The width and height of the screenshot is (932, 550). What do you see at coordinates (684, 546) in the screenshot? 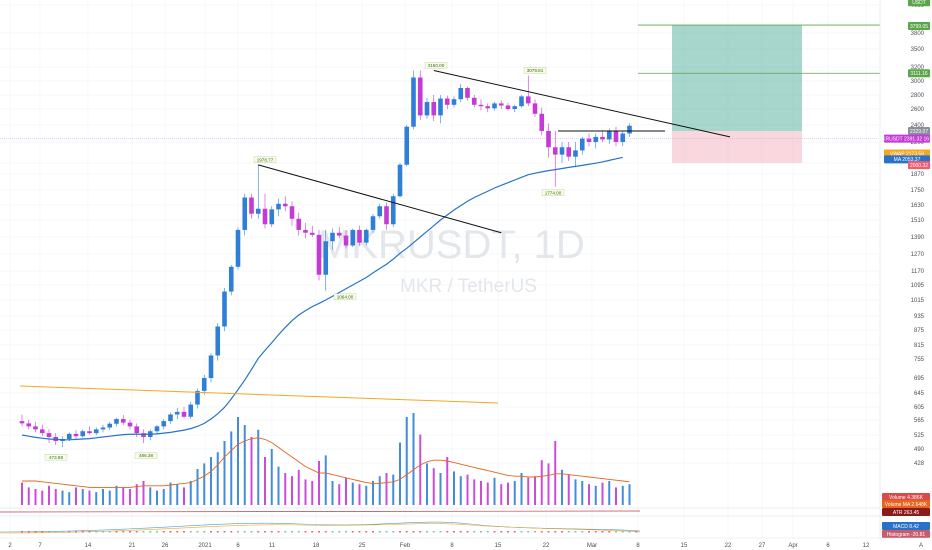
I see `time-tick-label: 15` at bounding box center [684, 546].